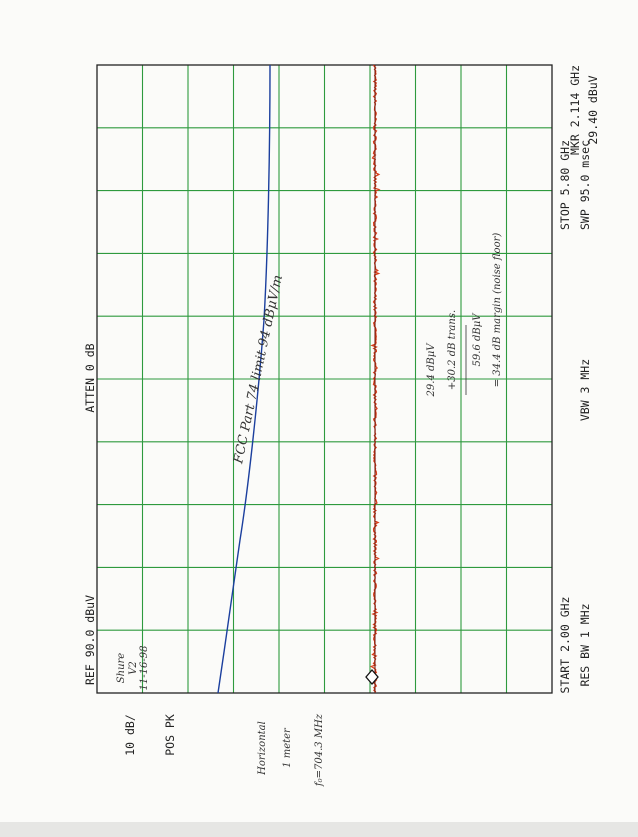  What do you see at coordinates (130, 735) in the screenshot?
I see `scale: 10 dB/` at bounding box center [130, 735].